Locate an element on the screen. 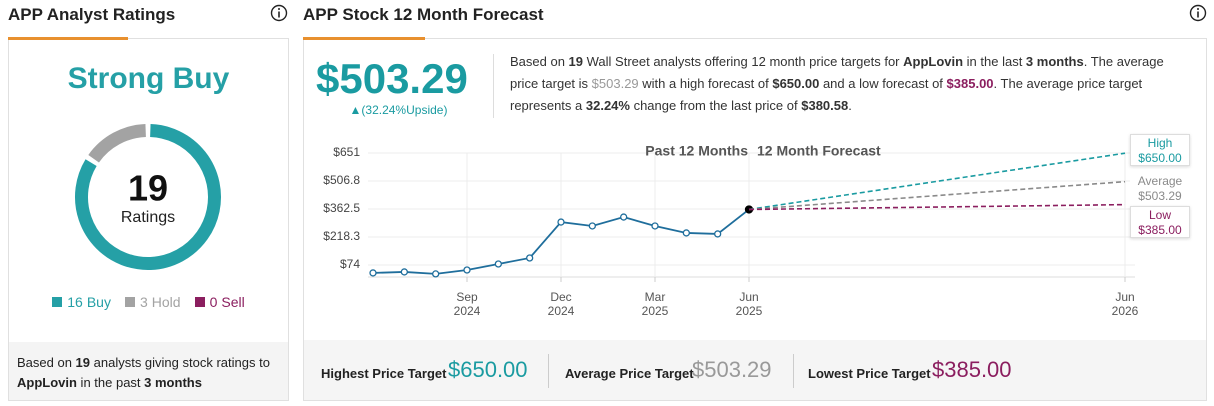 This screenshot has height=406, width=1214. footer-bg is located at coordinates (148, 371).